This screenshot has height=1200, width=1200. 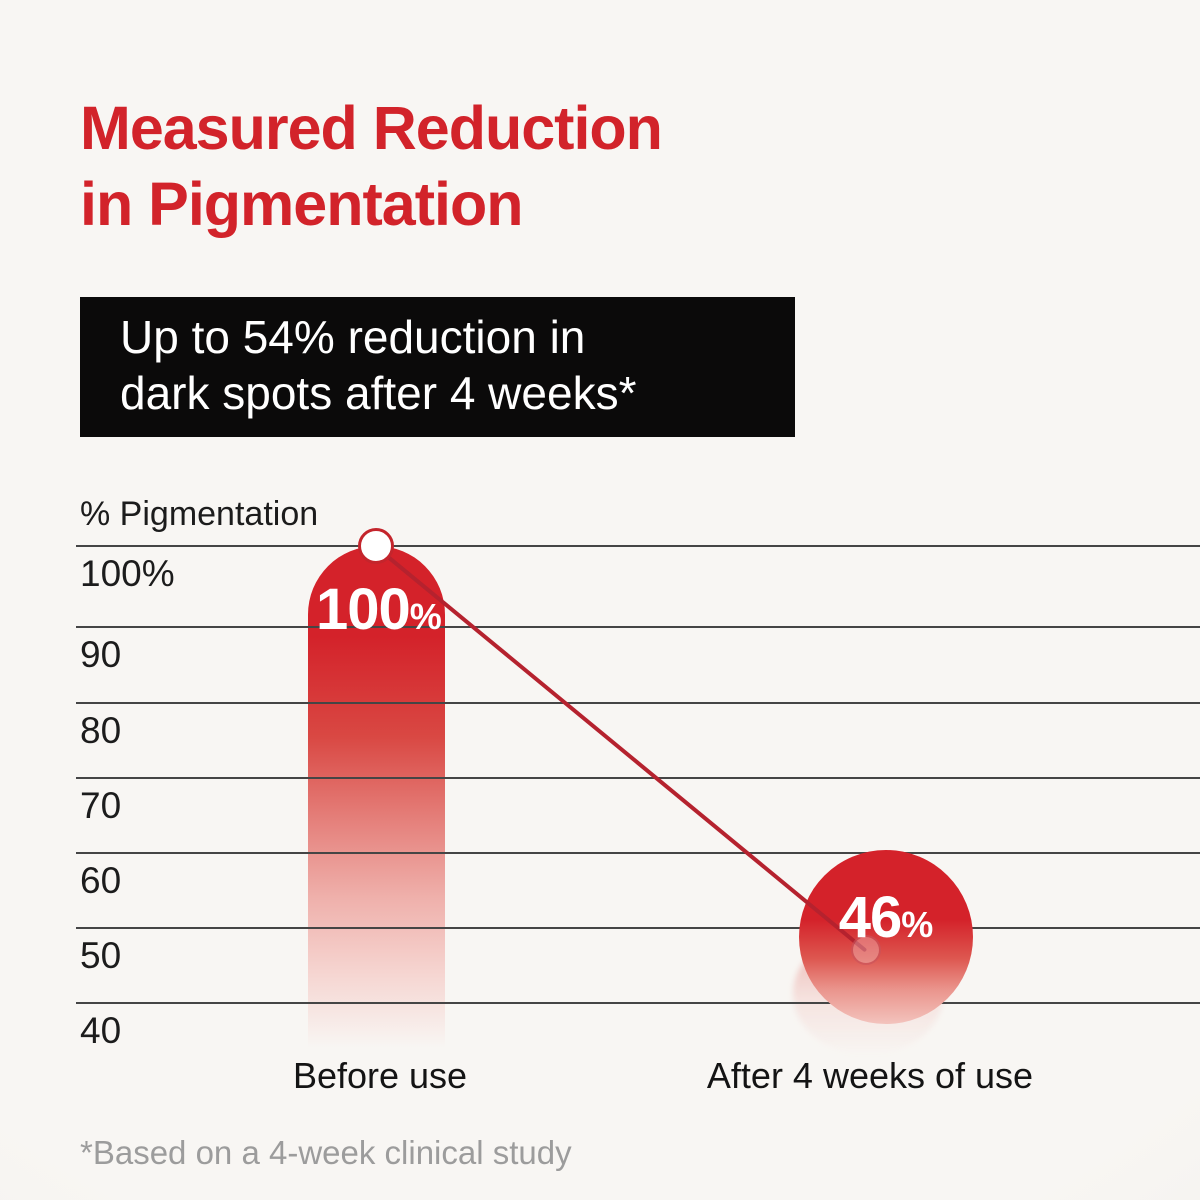 What do you see at coordinates (101, 880) in the screenshot?
I see `y-tick-label-60: 60` at bounding box center [101, 880].